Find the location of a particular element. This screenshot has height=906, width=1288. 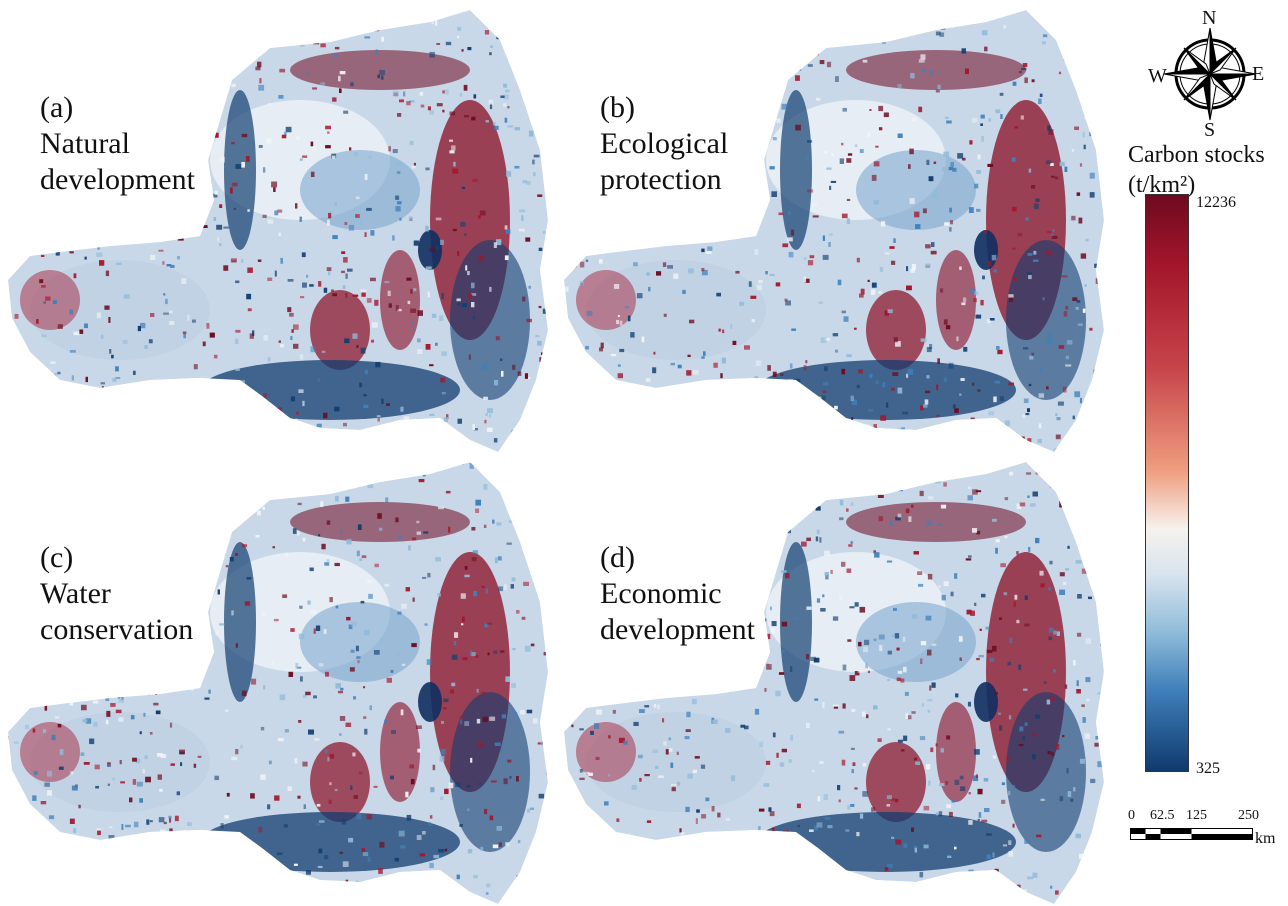

scale-tick: 125 is located at coordinates (1196, 815).